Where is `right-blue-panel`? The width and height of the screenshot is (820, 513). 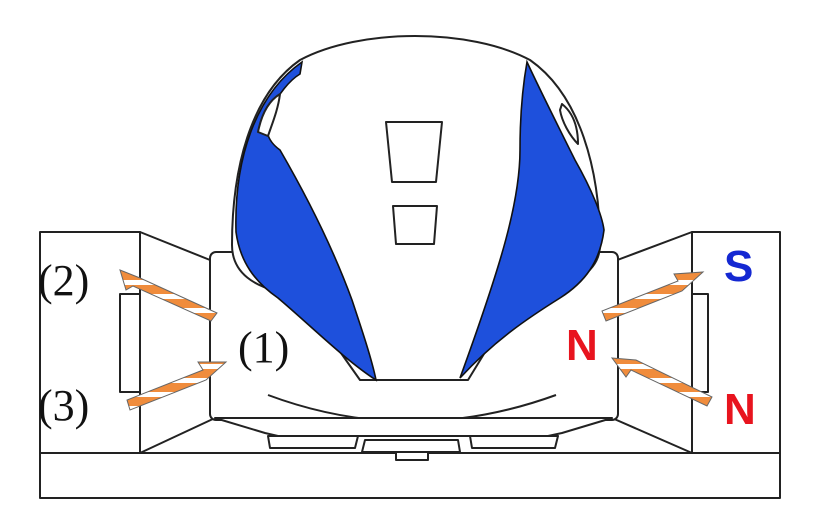 right-blue-panel is located at coordinates (532, 219).